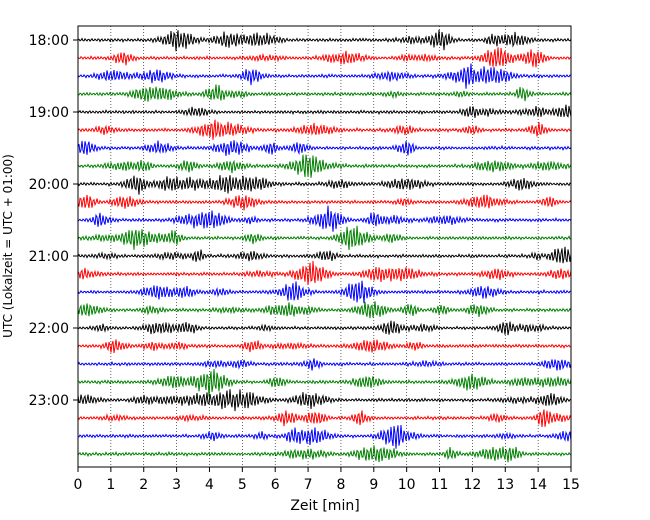 This screenshot has height=520, width=650. Describe the element at coordinates (49, 41) in the screenshot. I see `y-tick-label: 18:00` at that location.